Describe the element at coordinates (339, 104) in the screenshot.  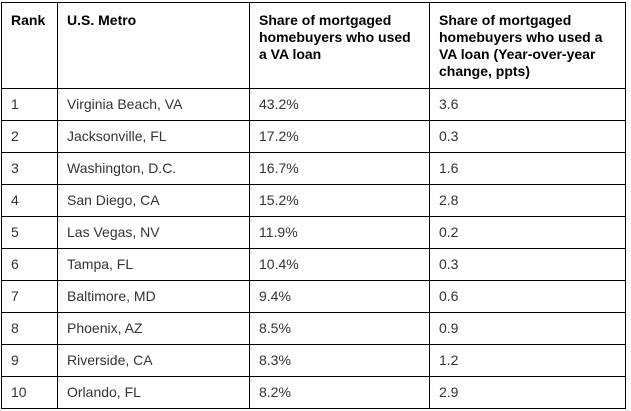
I see `cell-share: 43.2%` at that location.